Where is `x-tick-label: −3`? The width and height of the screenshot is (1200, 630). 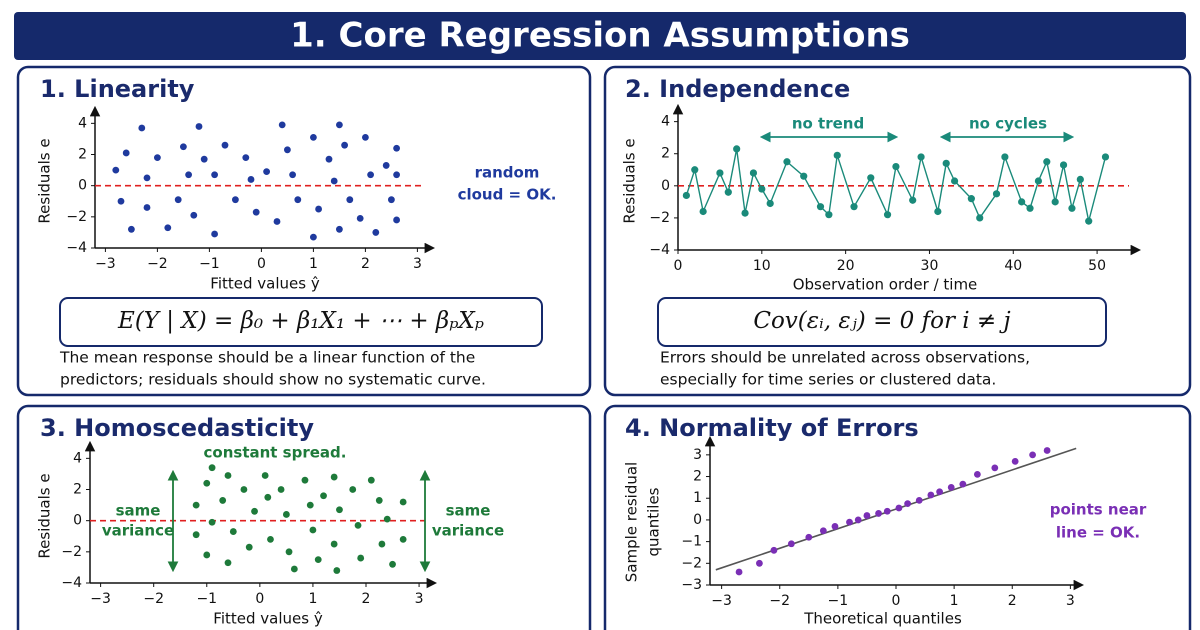
x-tick-label: −3 is located at coordinates (100, 599).